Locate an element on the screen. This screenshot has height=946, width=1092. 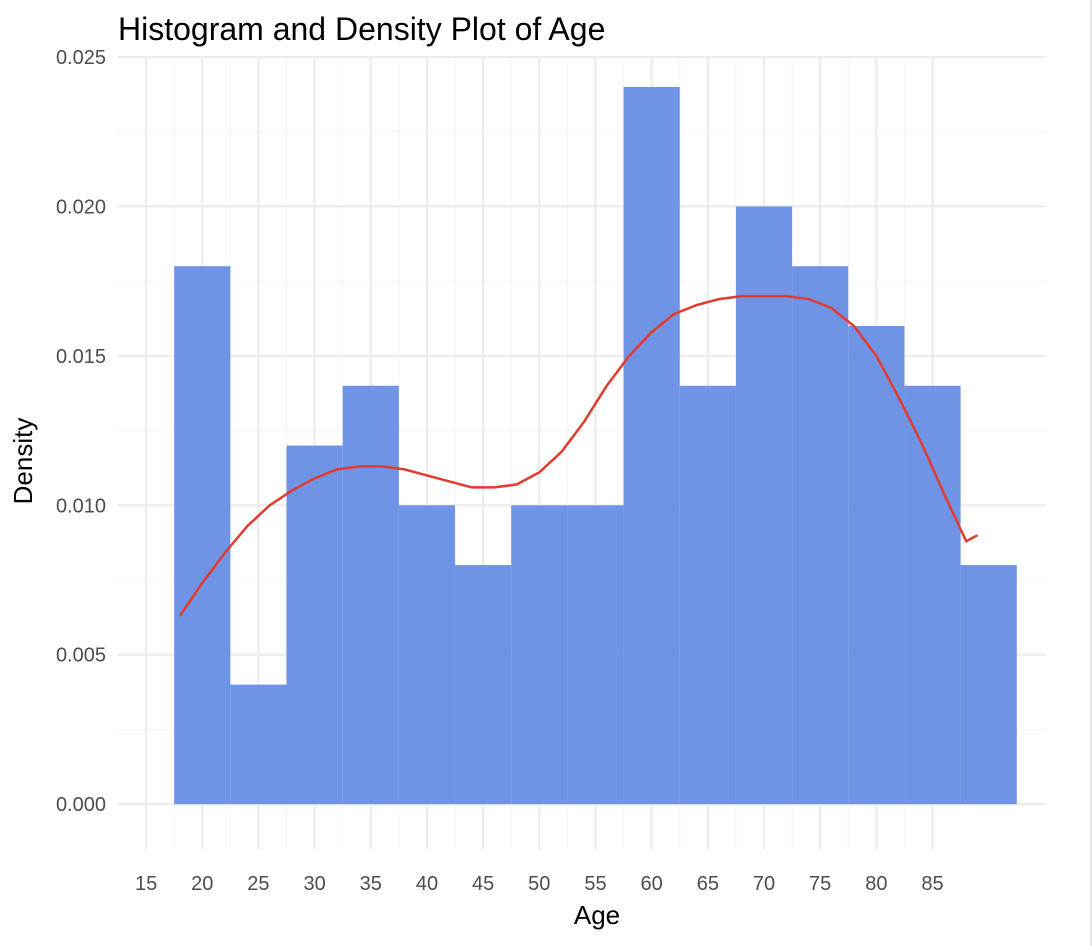
y-tick-label: 0.000 is located at coordinates (81, 805).